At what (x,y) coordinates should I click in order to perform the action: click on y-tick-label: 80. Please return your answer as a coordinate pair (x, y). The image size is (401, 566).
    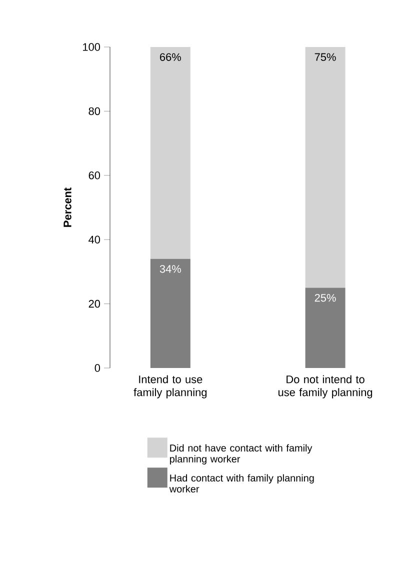
    Looking at the image, I should click on (94, 111).